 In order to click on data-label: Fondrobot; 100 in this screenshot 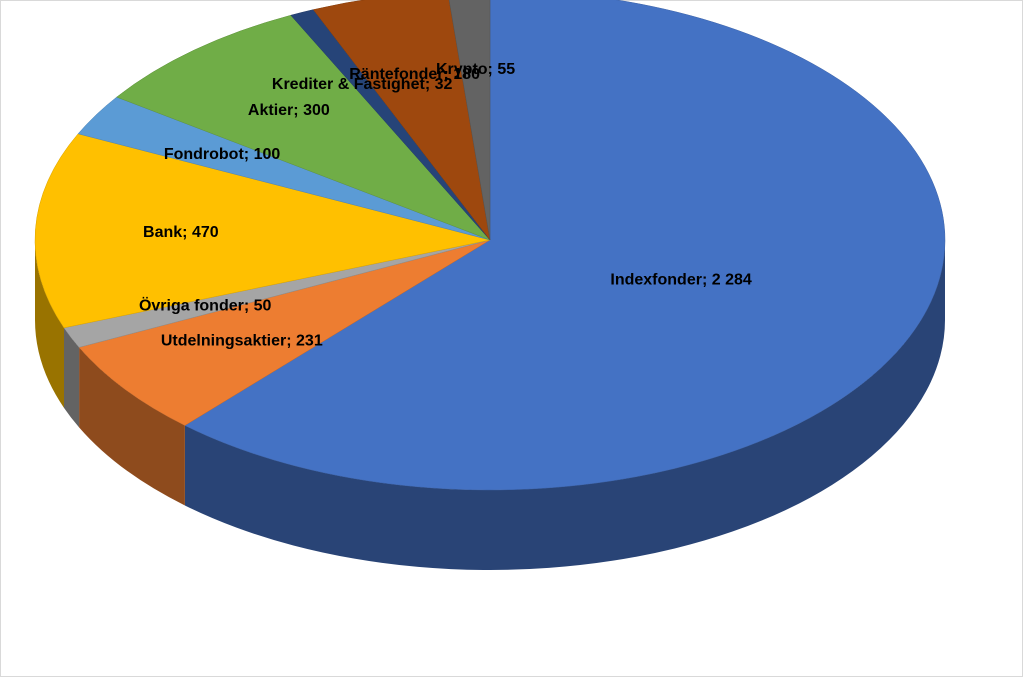, I will do `click(222, 154)`.